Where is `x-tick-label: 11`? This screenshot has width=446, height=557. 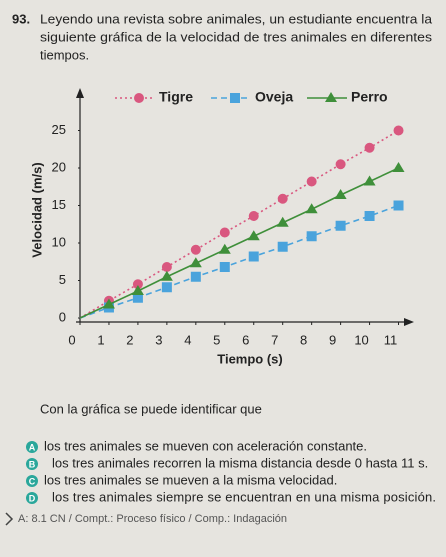 x-tick-label: 11 is located at coordinates (391, 339).